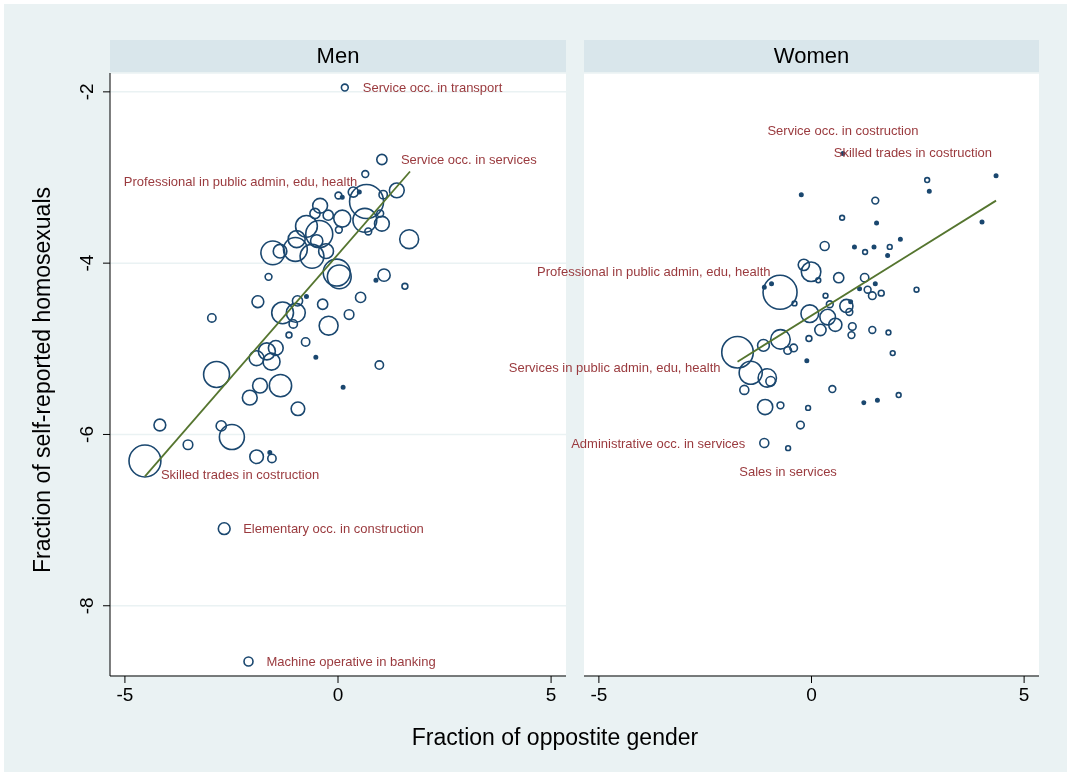 This screenshot has height=776, width=1071. Describe the element at coordinates (86, 92) in the screenshot. I see `y-tick-label: -2` at that location.